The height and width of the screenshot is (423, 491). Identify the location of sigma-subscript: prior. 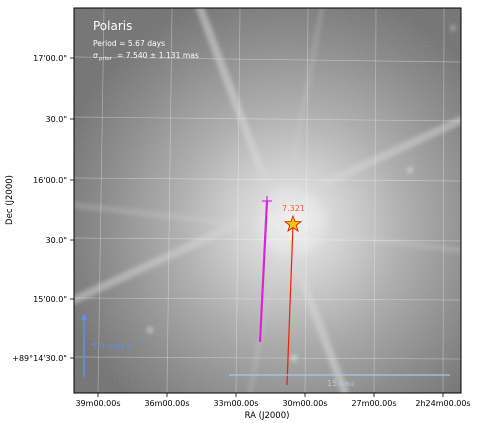
(106, 59).